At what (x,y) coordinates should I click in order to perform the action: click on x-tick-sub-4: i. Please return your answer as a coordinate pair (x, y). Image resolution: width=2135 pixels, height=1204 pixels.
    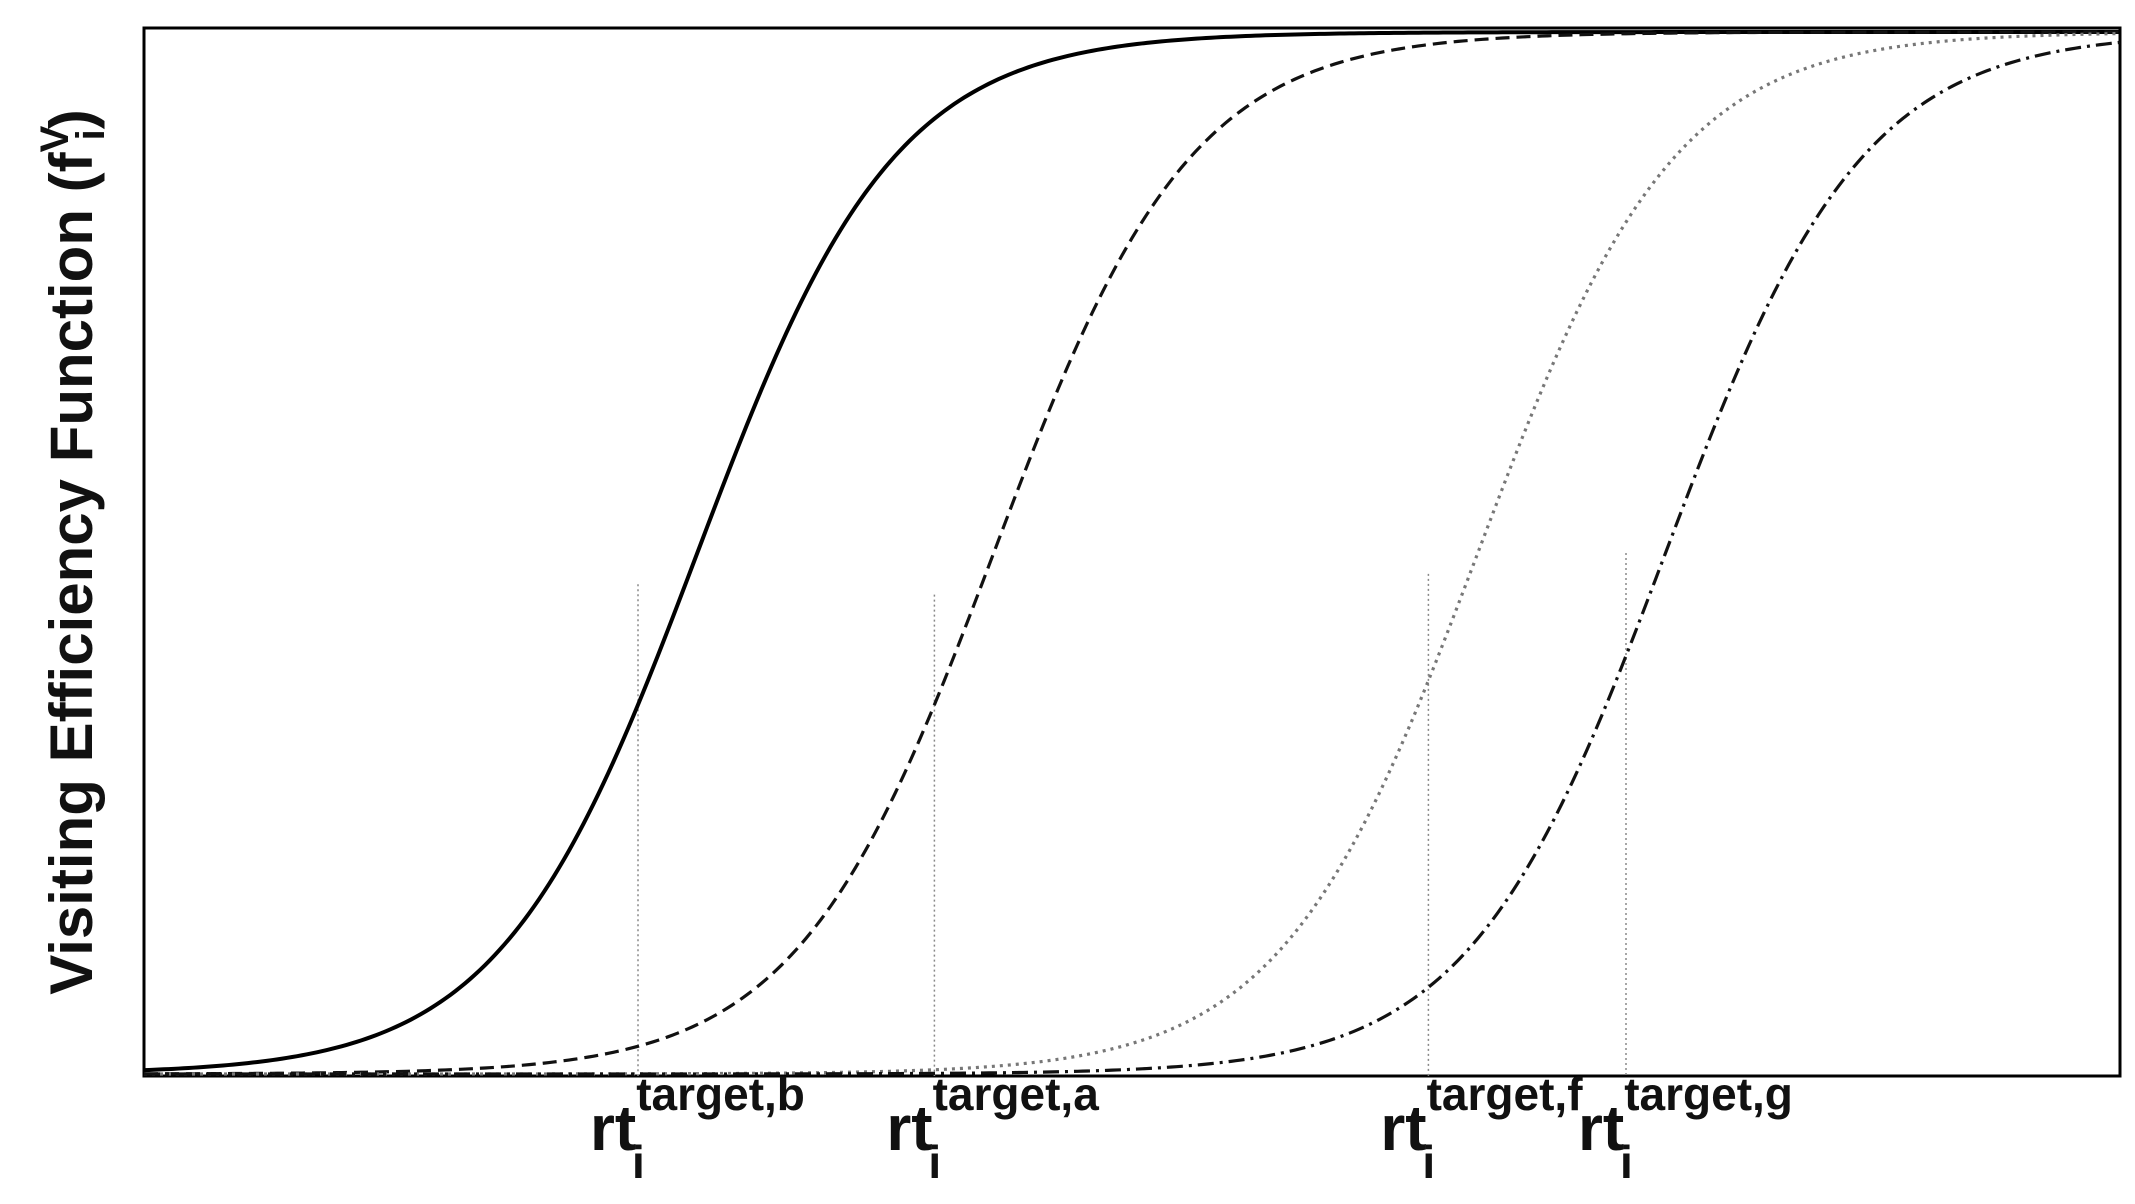
    Looking at the image, I should click on (1626, 1162).